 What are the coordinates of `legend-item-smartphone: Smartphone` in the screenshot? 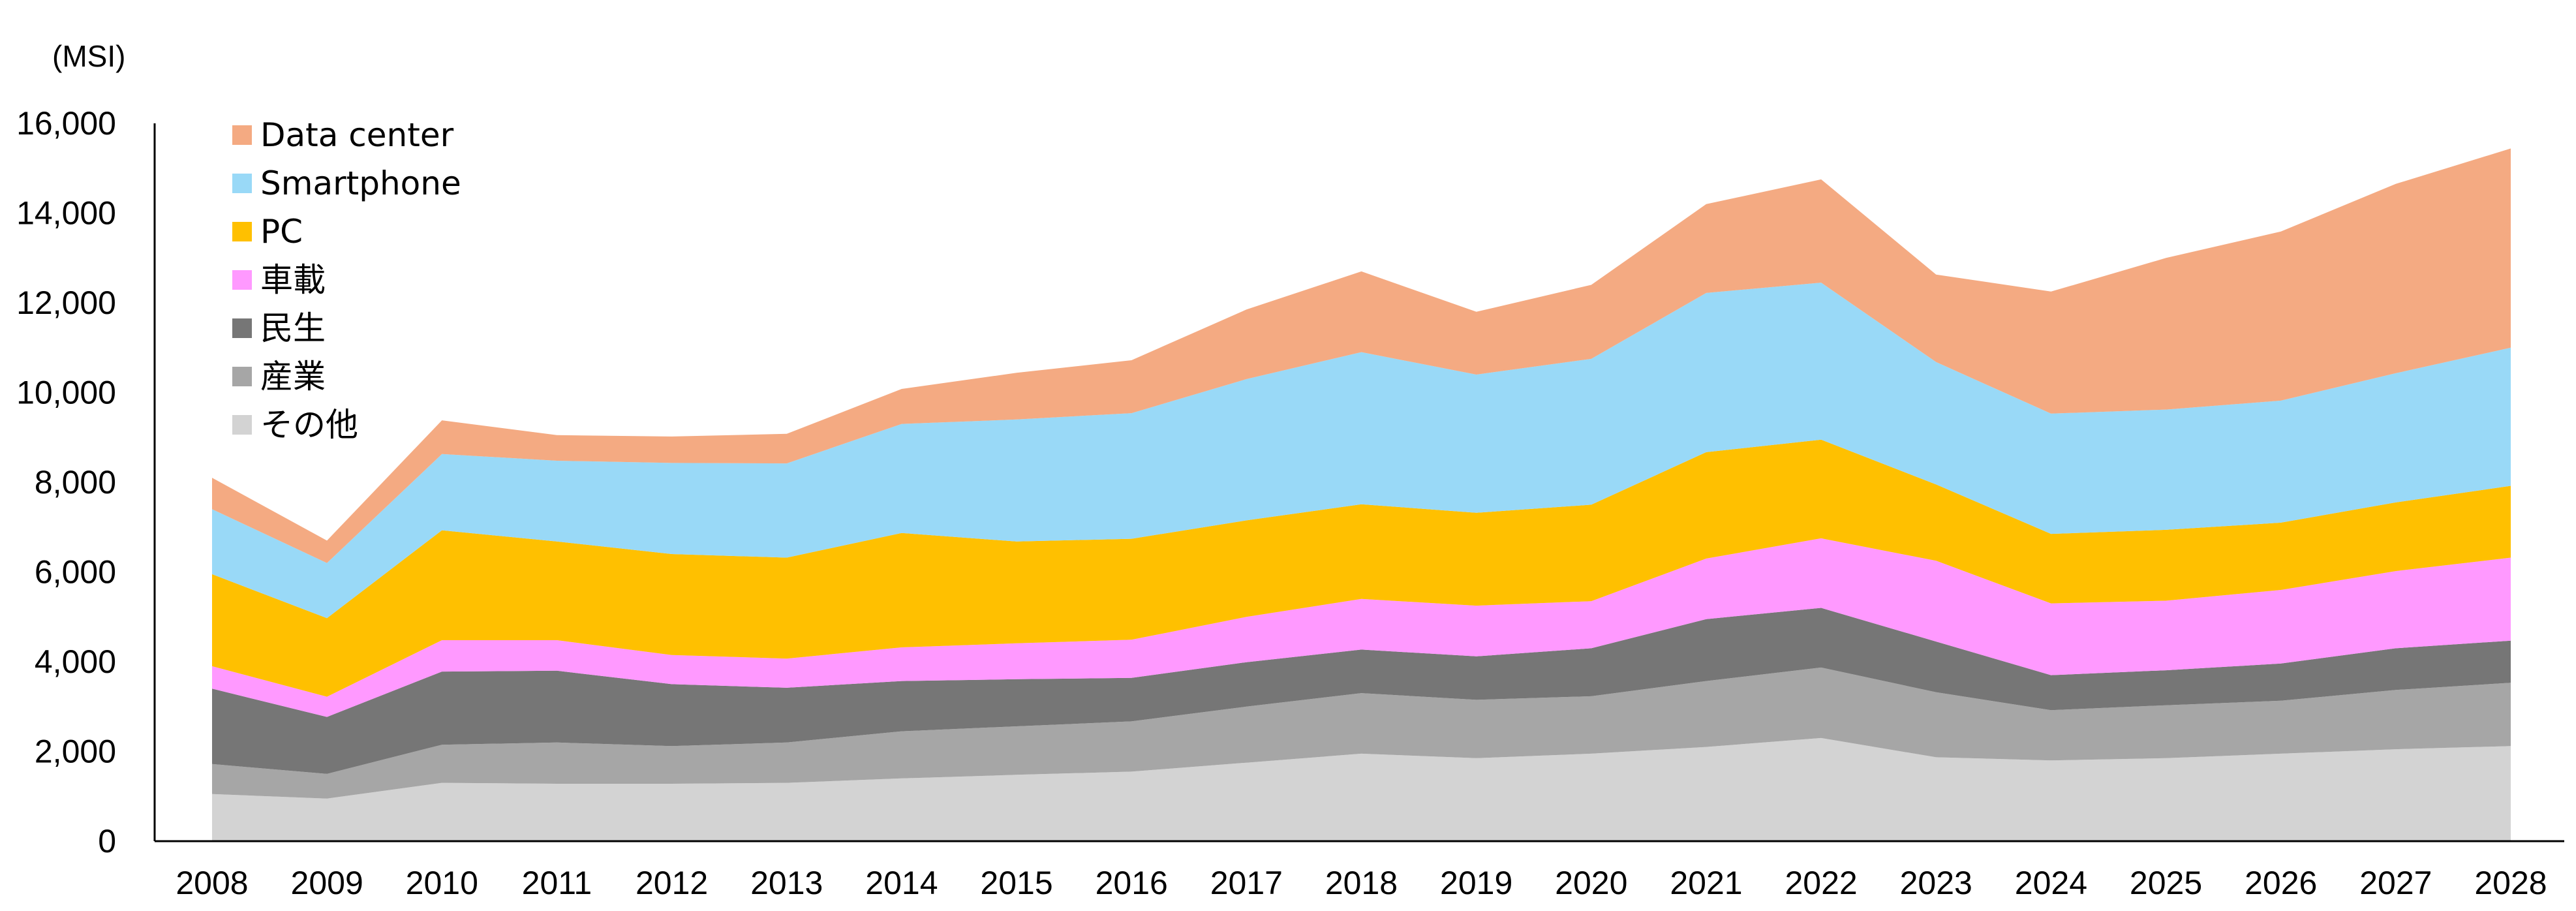 It's located at (346, 183).